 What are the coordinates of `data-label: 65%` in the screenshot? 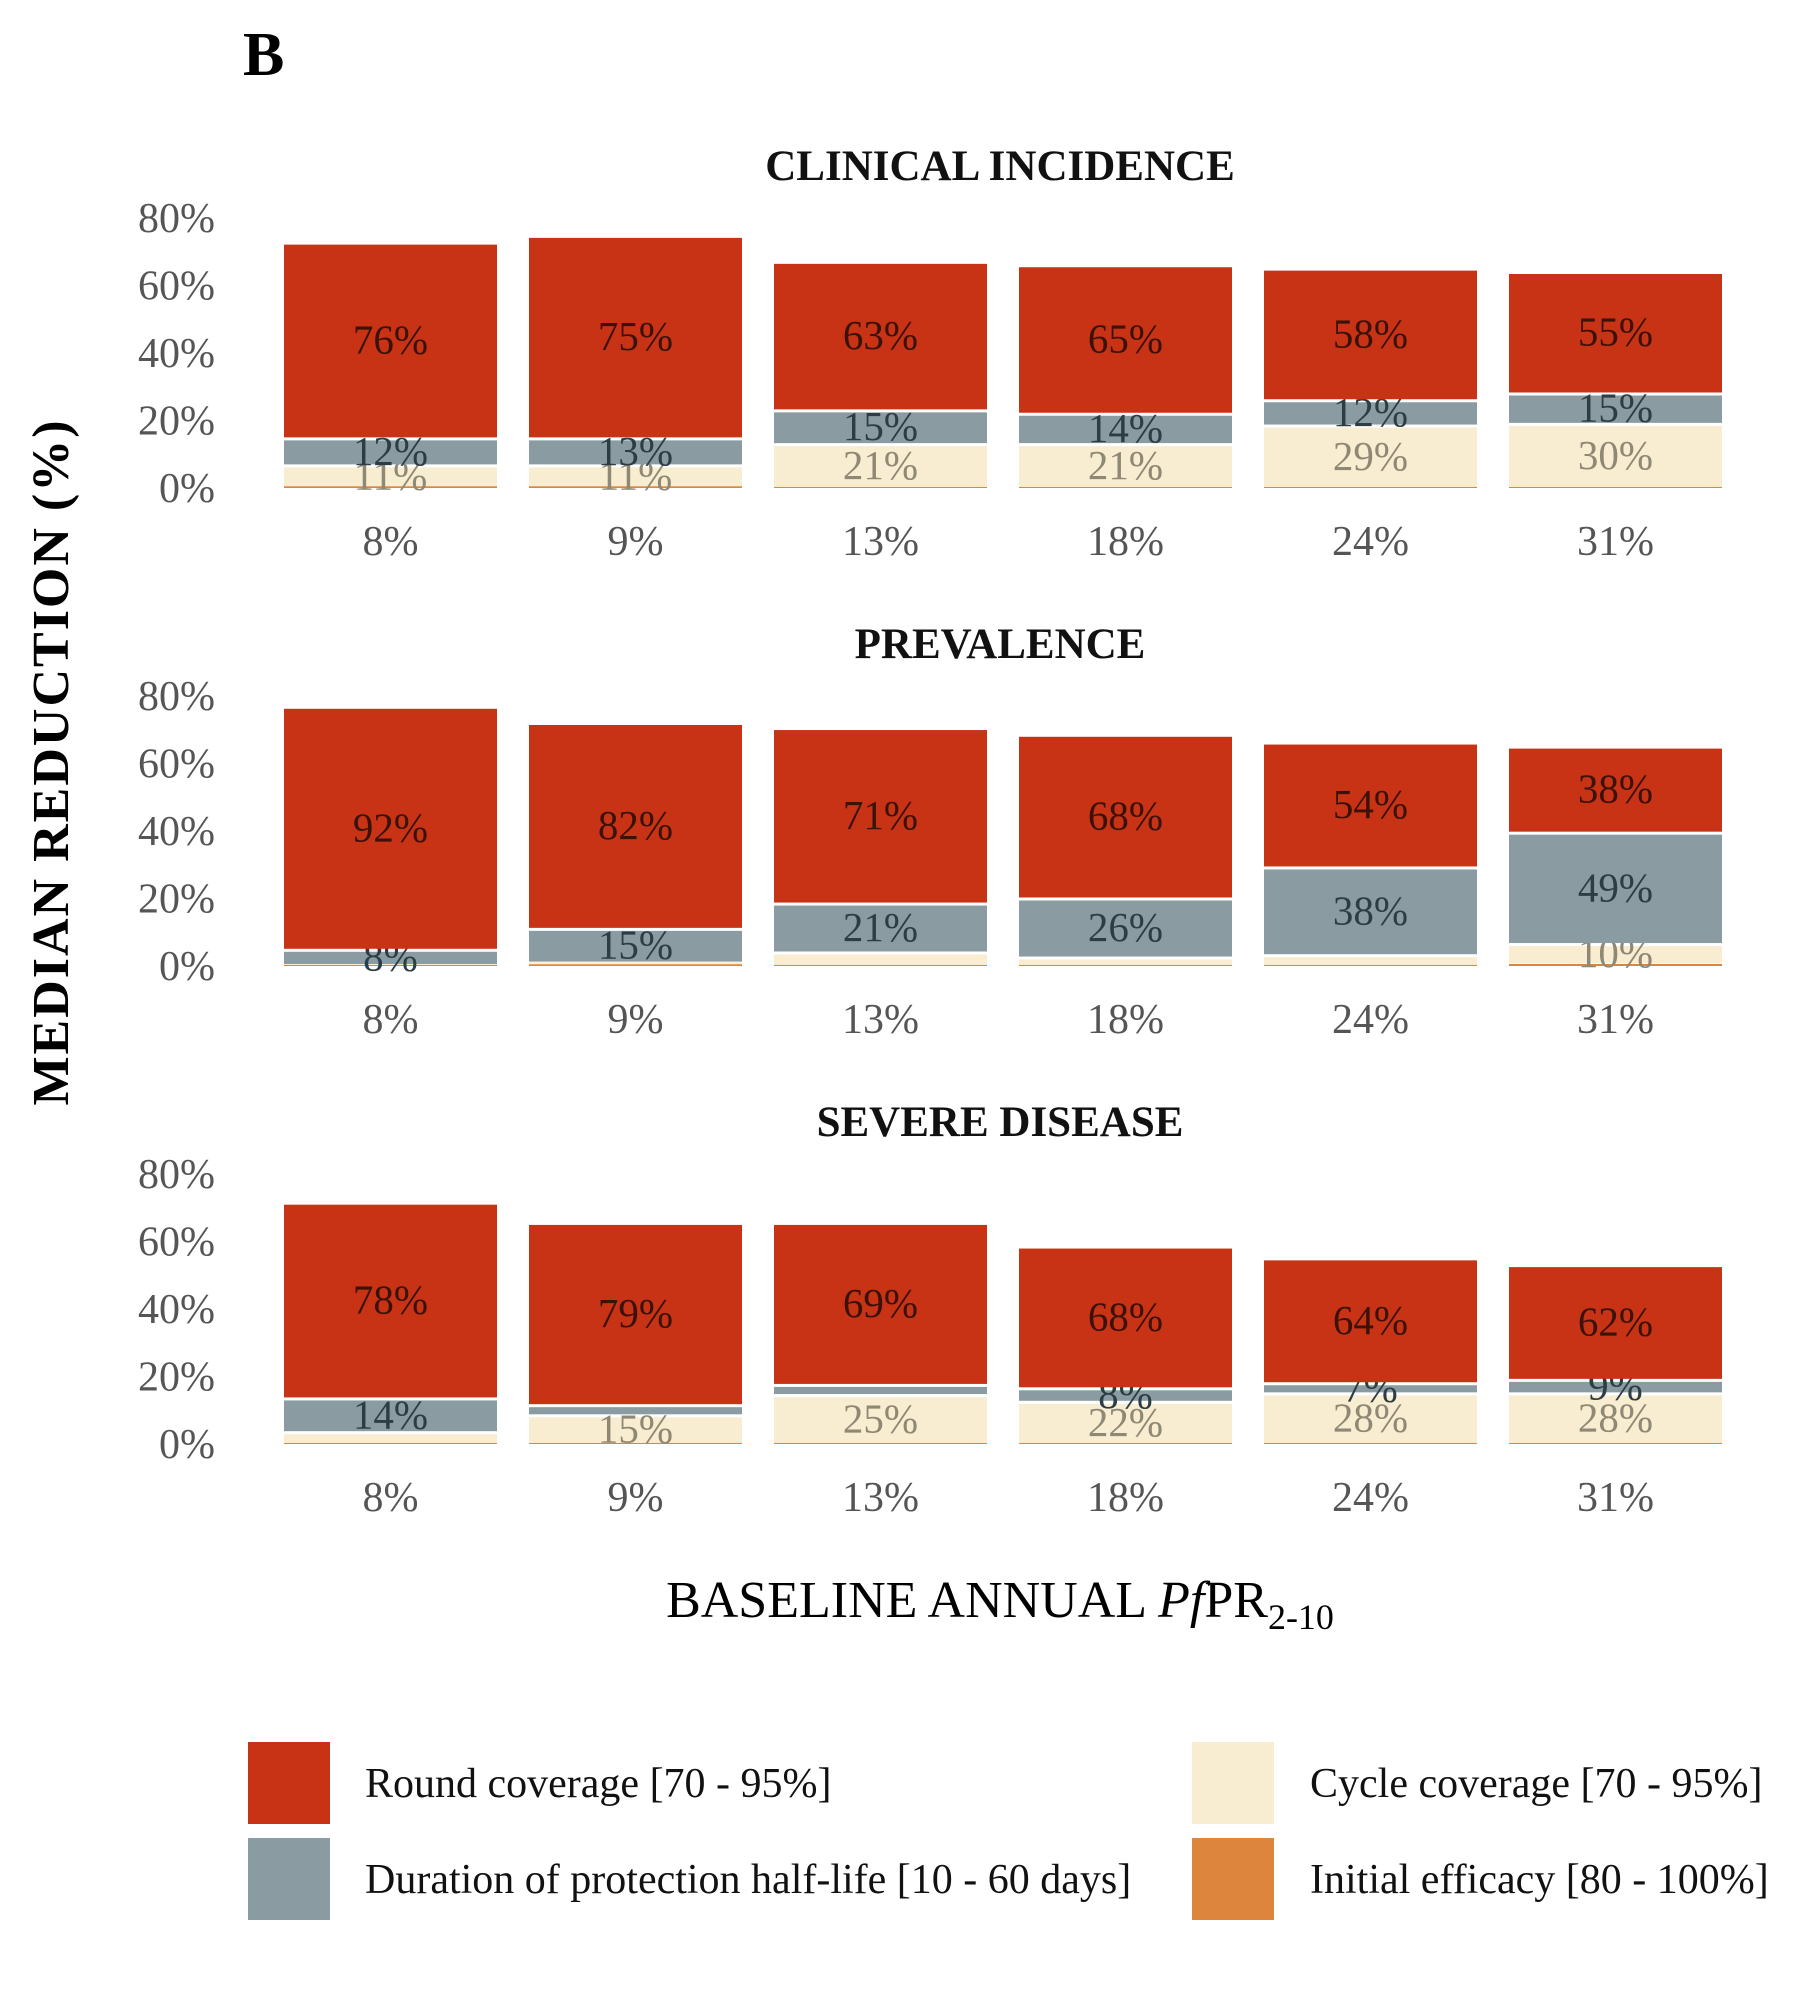 It's located at (1125, 338).